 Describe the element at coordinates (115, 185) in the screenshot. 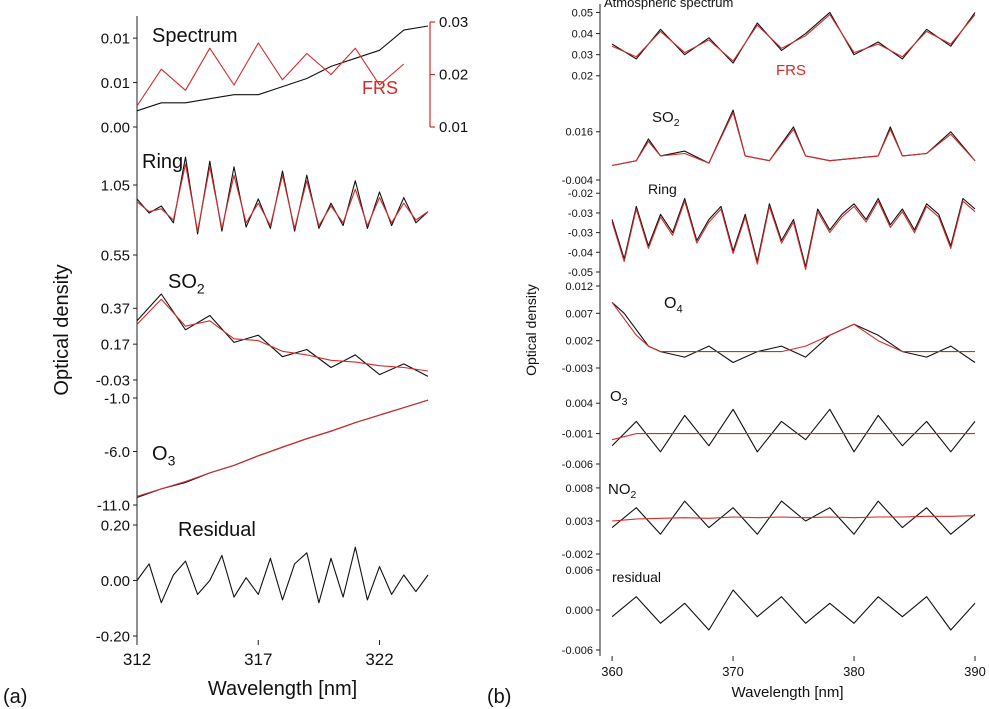

I see `y-tick-label: 1.05` at that location.